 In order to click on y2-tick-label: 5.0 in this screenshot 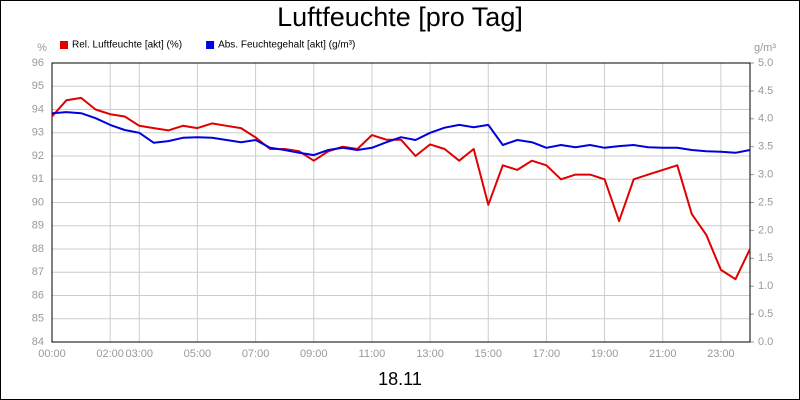, I will do `click(765, 63)`.